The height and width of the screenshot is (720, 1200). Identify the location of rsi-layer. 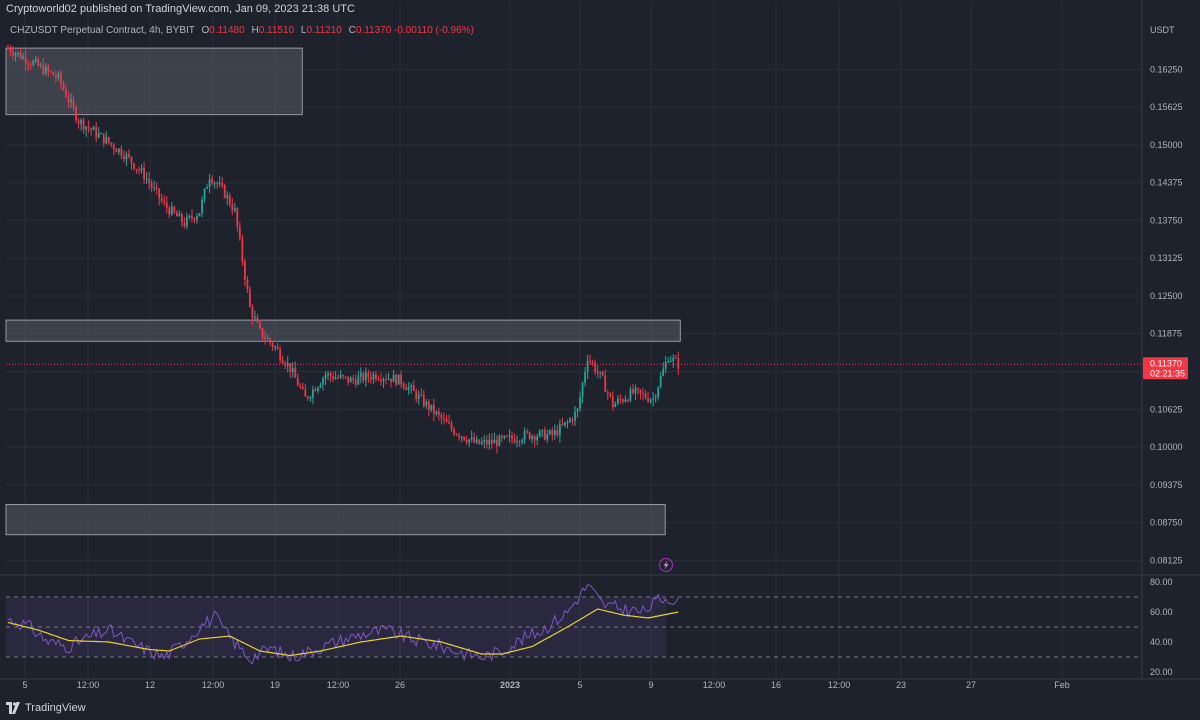
(343, 624).